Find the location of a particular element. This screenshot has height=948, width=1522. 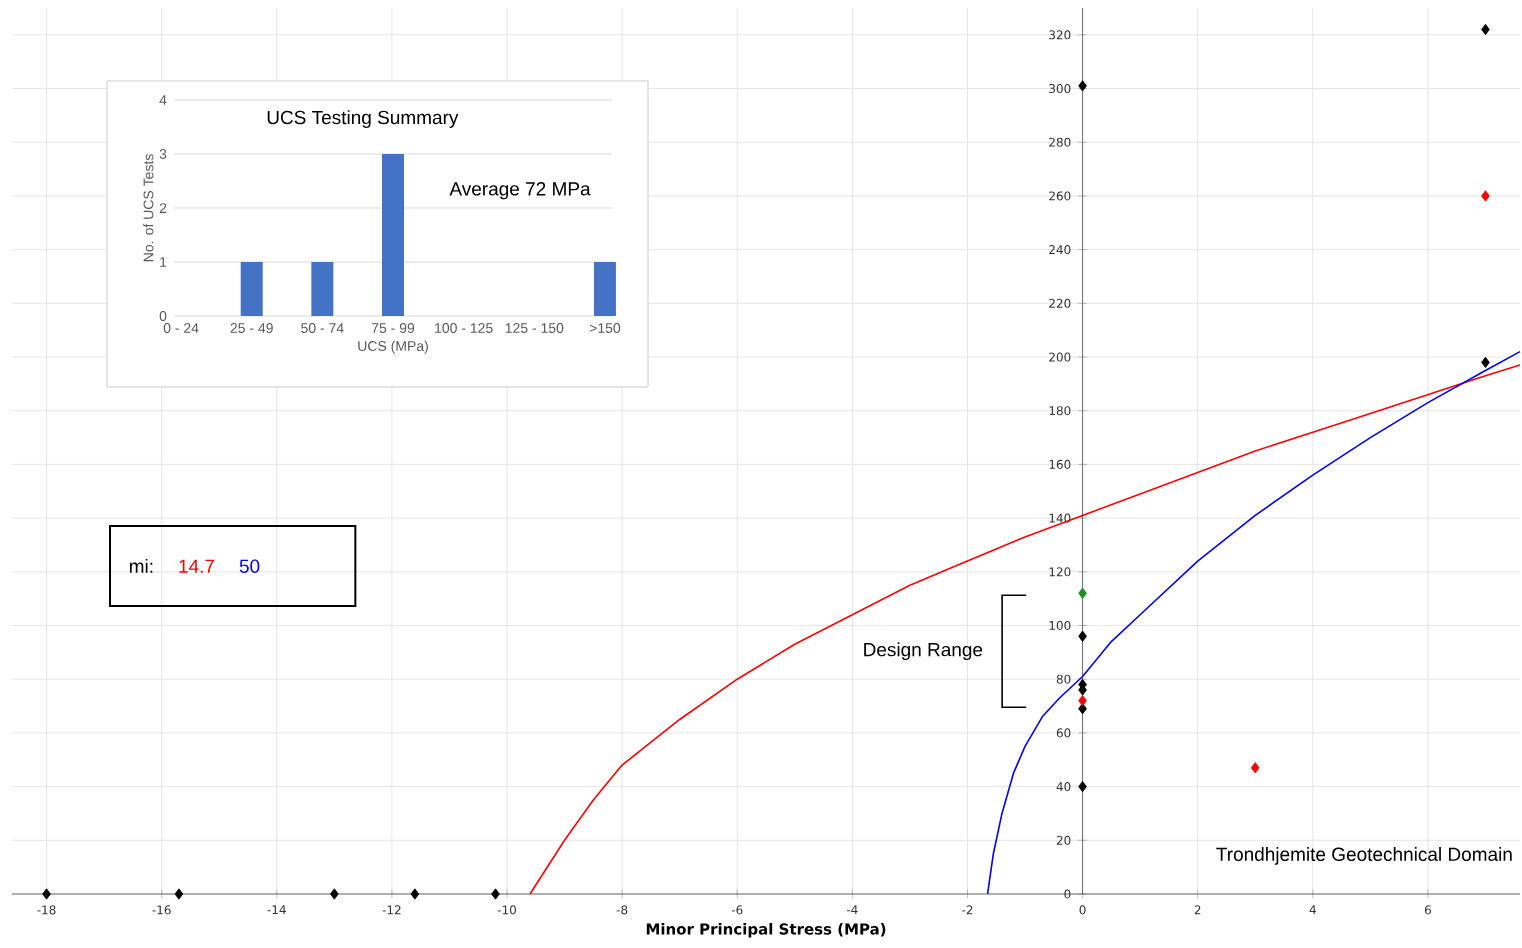

x-tick-label: 0 is located at coordinates (1082, 910).